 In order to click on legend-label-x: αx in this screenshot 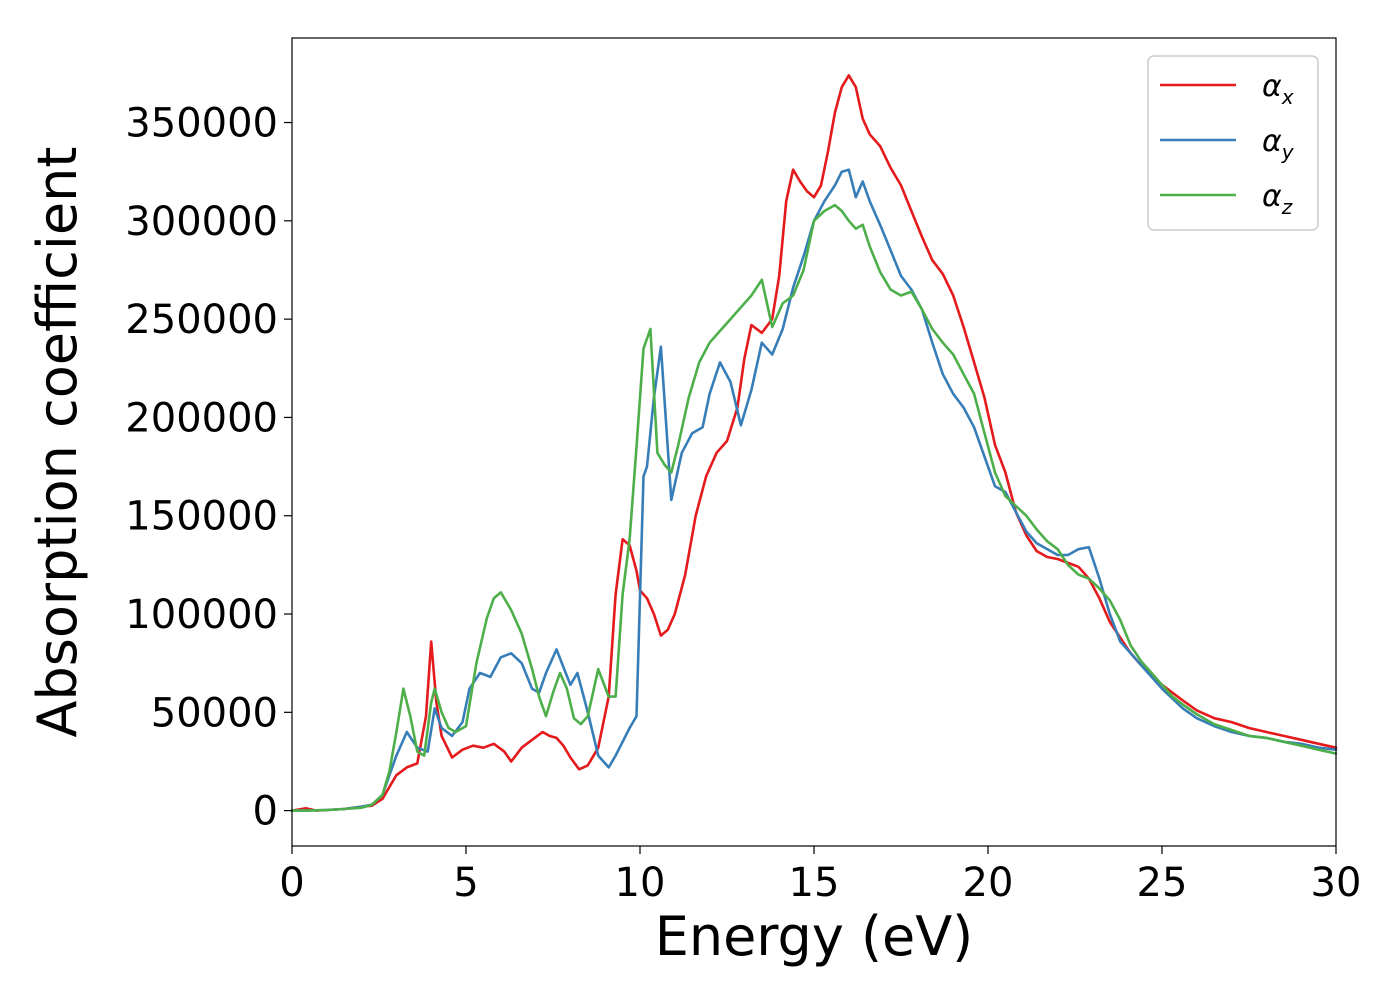, I will do `click(1278, 89)`.